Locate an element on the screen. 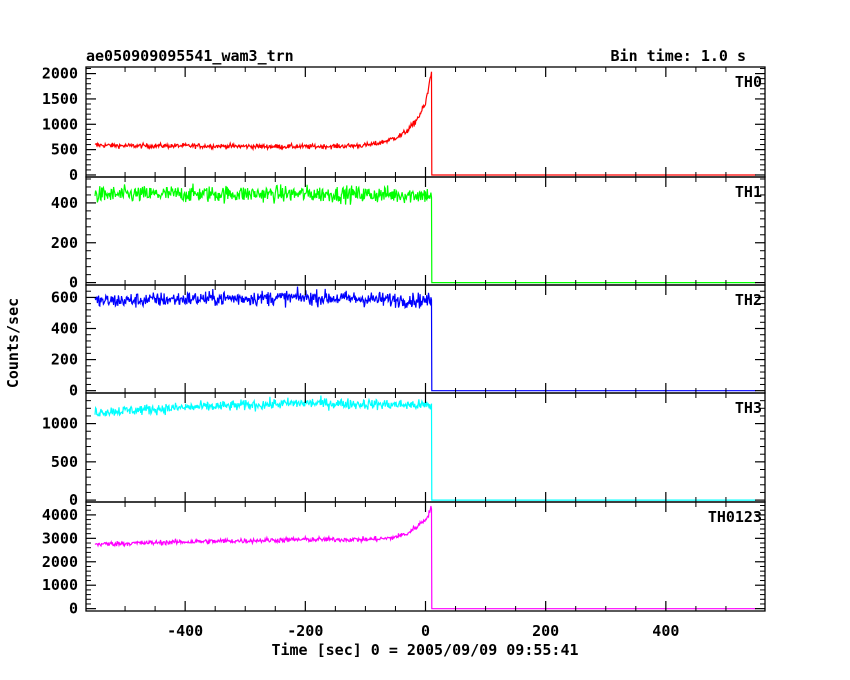 The image size is (850, 680). bin-time-label: Bin time: 1.0 s is located at coordinates (678, 56).